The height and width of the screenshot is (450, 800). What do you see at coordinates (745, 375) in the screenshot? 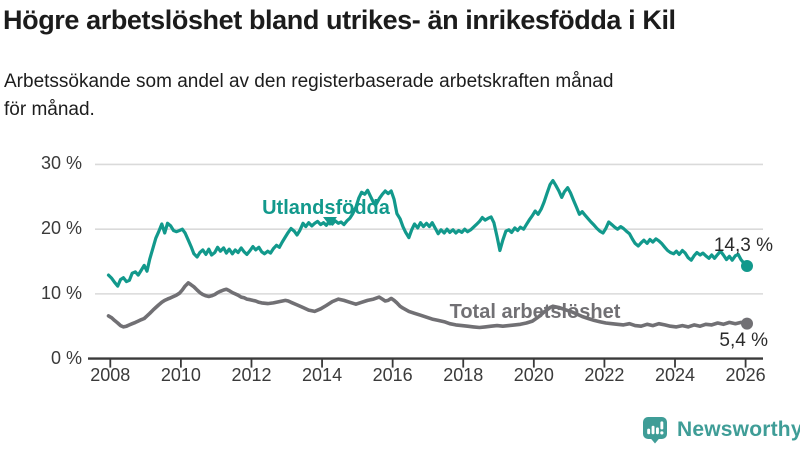
I see `x-axis-label: 2026` at bounding box center [745, 375].